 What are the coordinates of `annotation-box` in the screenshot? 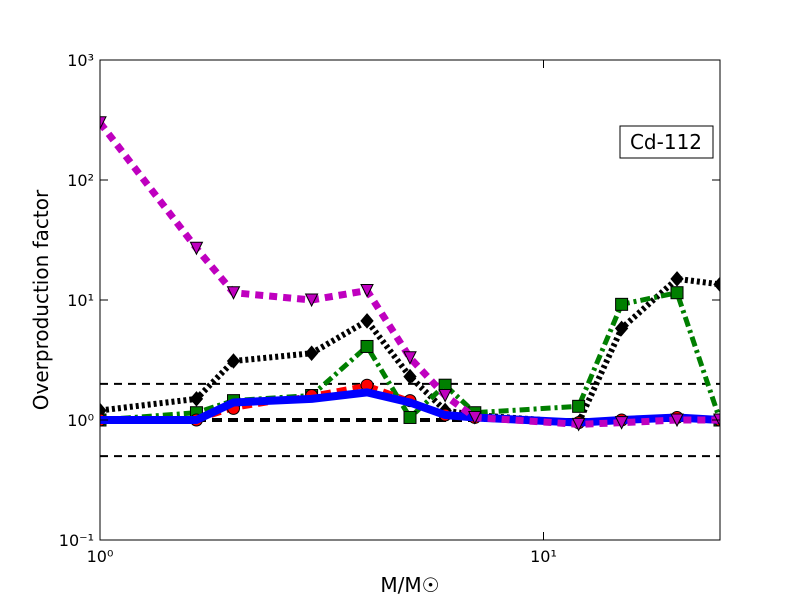 It's located at (666, 142).